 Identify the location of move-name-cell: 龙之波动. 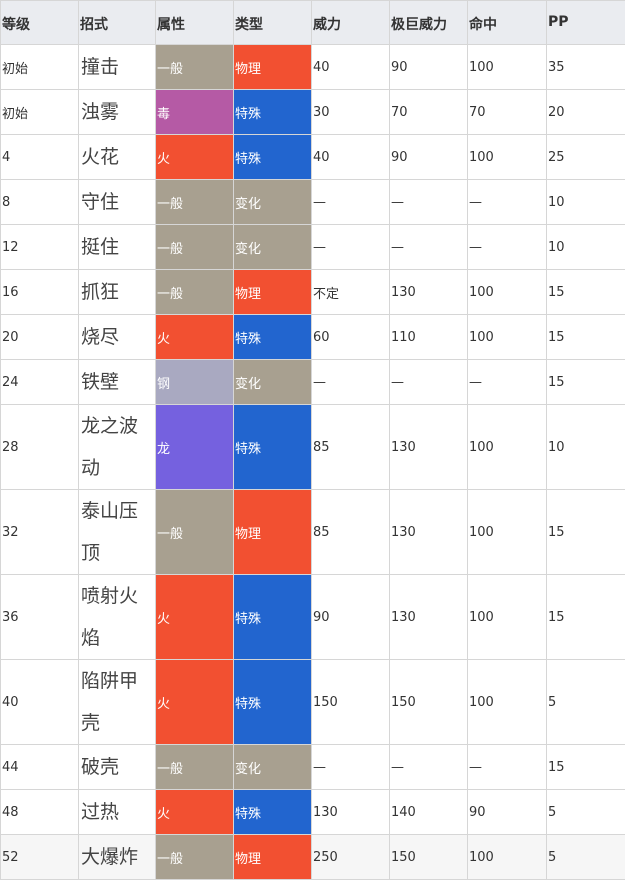
(117, 447).